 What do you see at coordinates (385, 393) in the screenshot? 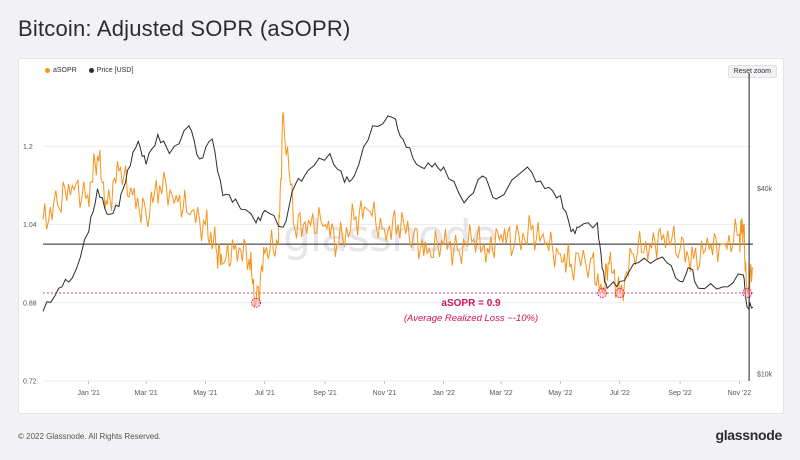
I see `x-tick-label: Nov '21` at bounding box center [385, 393].